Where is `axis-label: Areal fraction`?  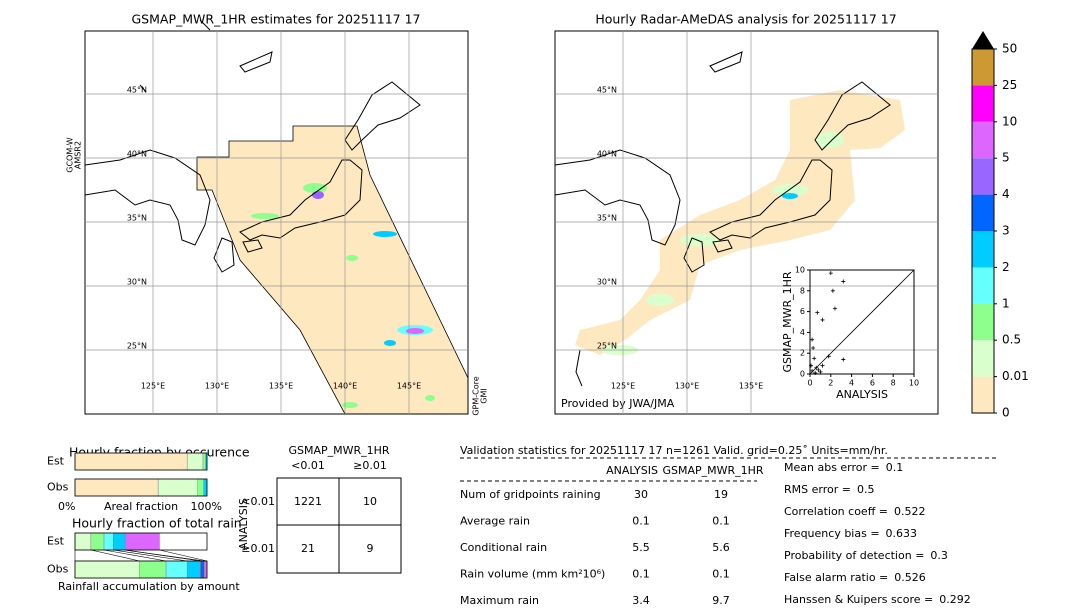
axis-label: Areal fraction is located at coordinates (141, 506).